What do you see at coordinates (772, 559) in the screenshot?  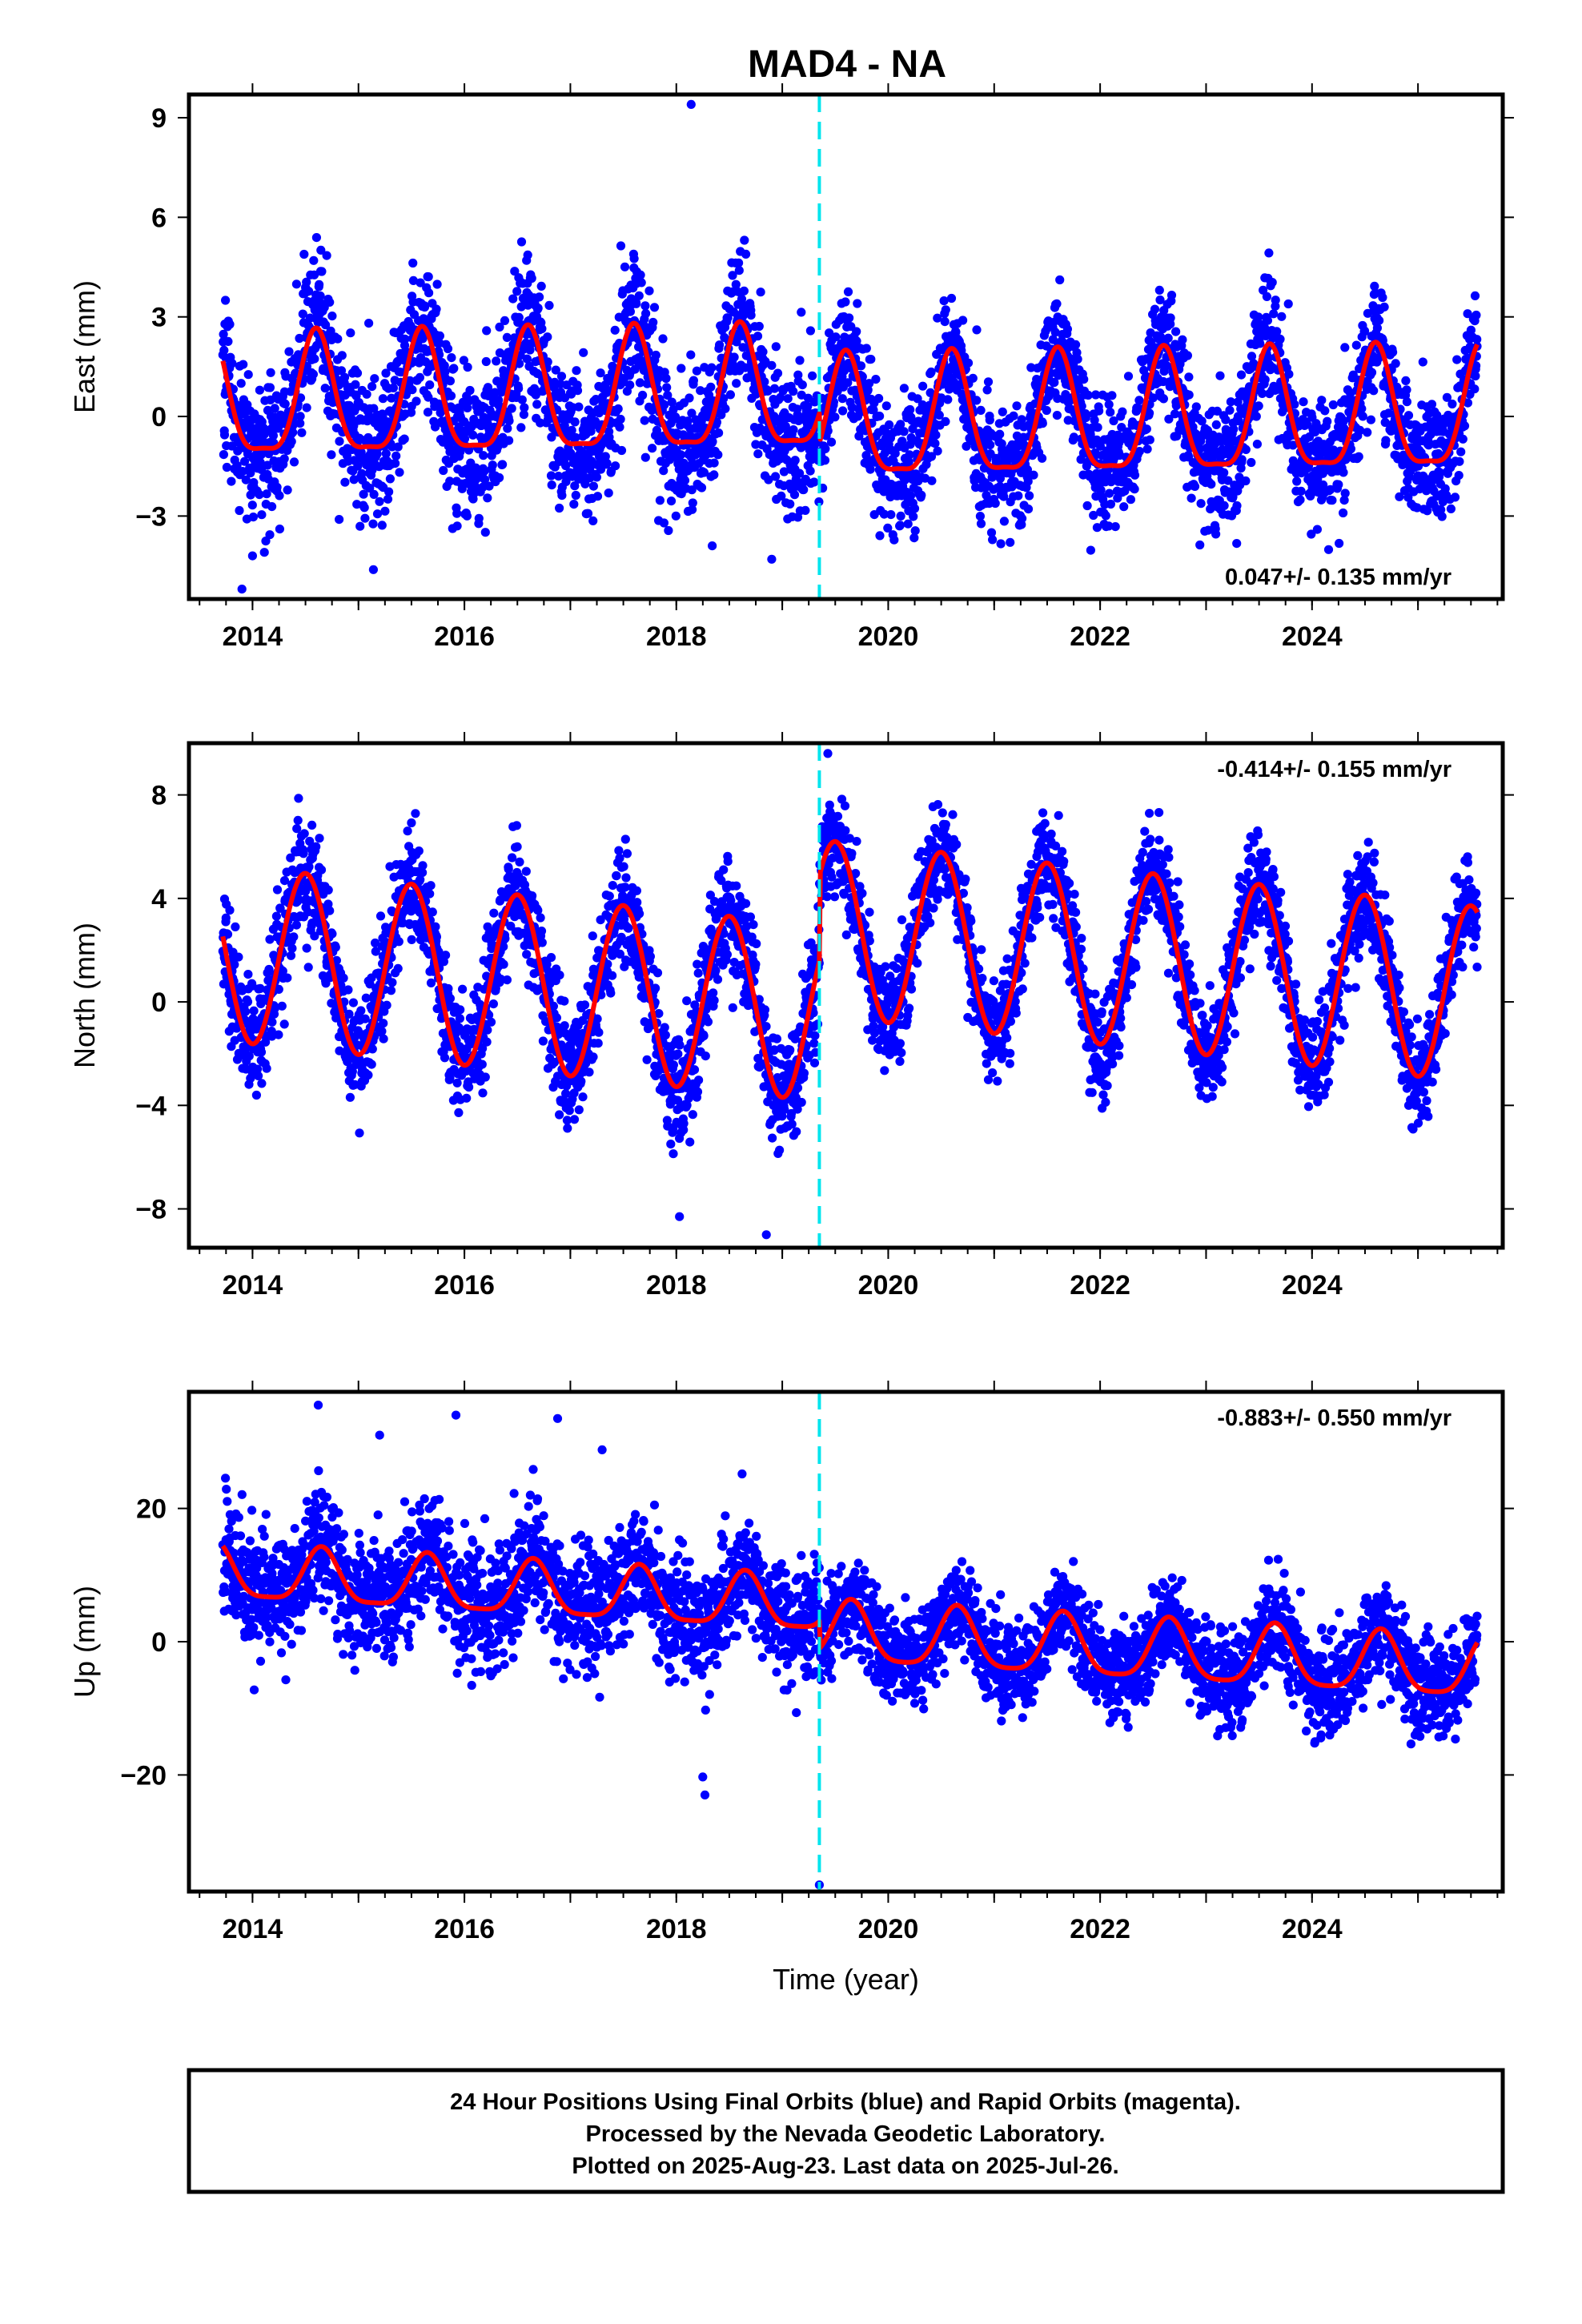 I see `outlier-point` at bounding box center [772, 559].